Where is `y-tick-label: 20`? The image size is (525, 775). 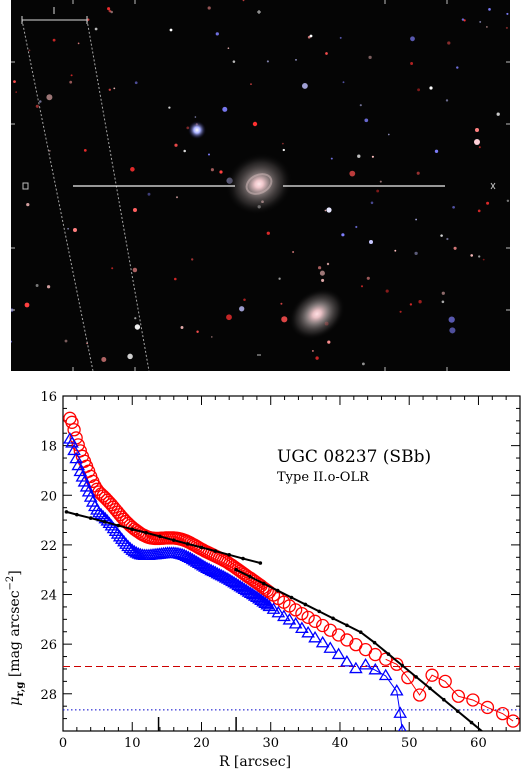
y-tick-label: 20 is located at coordinates (48, 496).